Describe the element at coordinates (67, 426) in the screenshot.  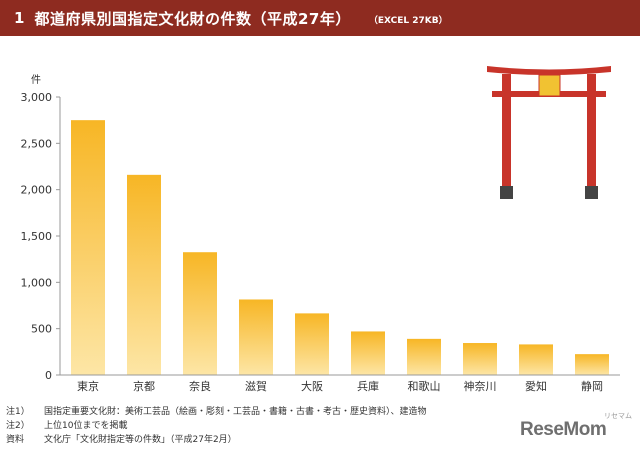
I see `footnote-2: 注2） 上位10位までを掲載` at that location.